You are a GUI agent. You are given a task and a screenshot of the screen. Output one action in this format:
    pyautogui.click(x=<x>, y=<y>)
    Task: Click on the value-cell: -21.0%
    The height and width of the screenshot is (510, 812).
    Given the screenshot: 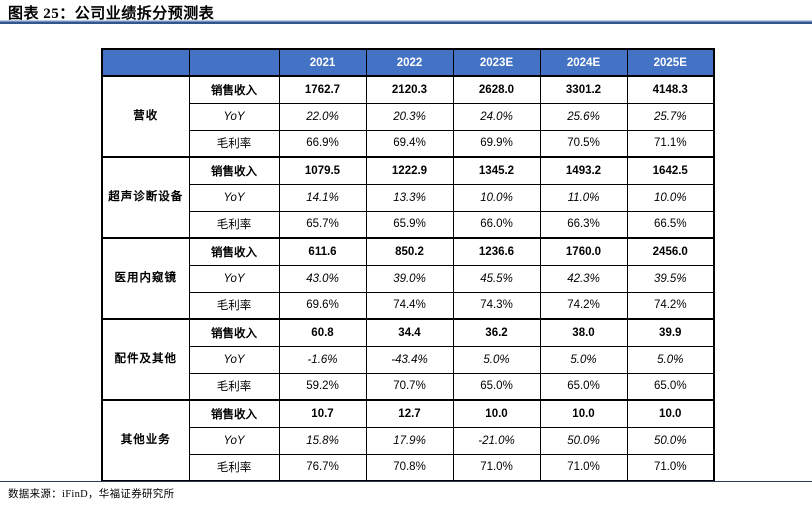 What is the action you would take?
    pyautogui.click(x=496, y=440)
    